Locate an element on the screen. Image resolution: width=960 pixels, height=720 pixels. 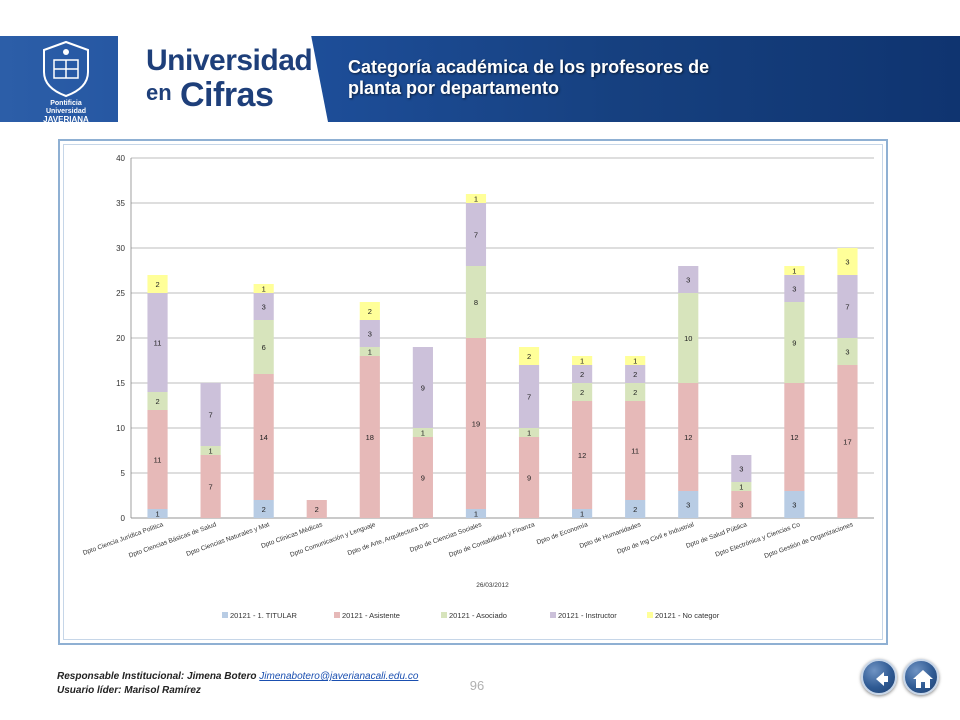
data-label-dpto-ciencias-naturales-y-mat-20121-1-titular: 2 is located at coordinates (264, 509).